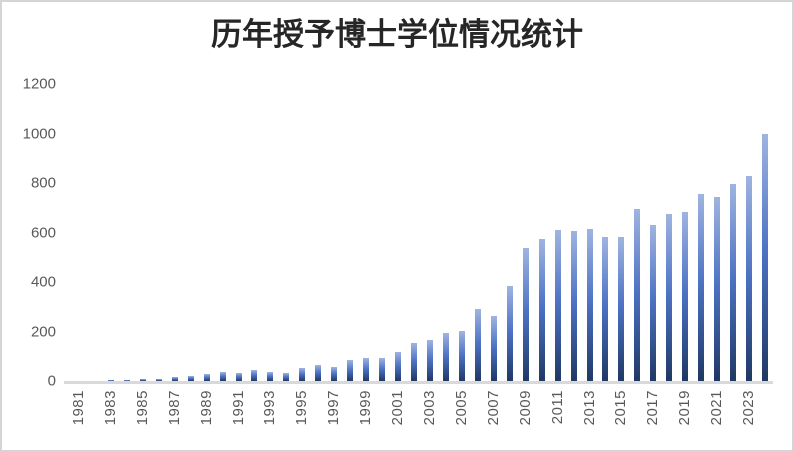 This screenshot has width=794, height=452. I want to click on x-tick-label: 2003, so click(429, 408).